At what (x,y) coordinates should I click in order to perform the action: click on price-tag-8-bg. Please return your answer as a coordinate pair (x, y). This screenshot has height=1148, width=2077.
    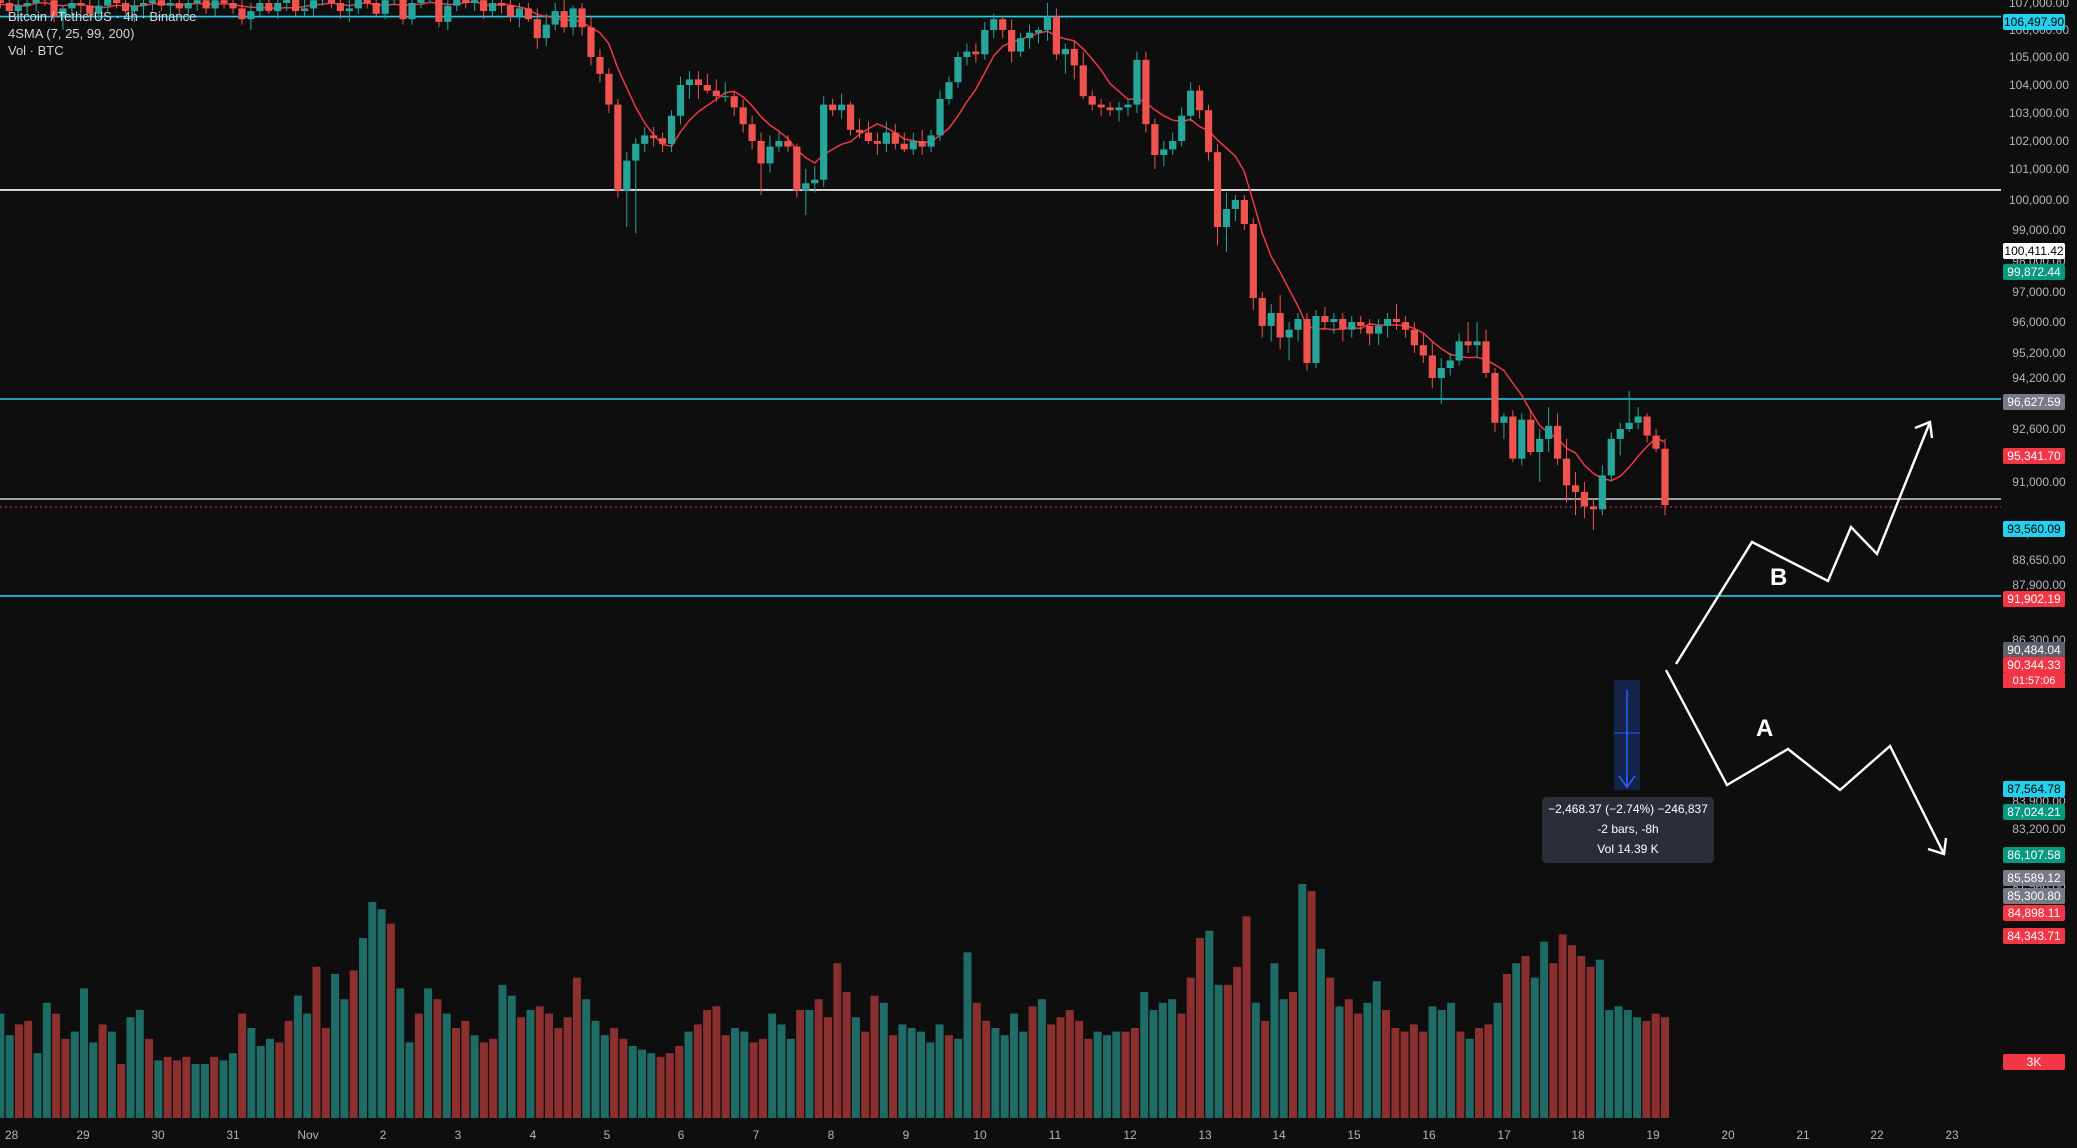
    Looking at the image, I should click on (2034, 896).